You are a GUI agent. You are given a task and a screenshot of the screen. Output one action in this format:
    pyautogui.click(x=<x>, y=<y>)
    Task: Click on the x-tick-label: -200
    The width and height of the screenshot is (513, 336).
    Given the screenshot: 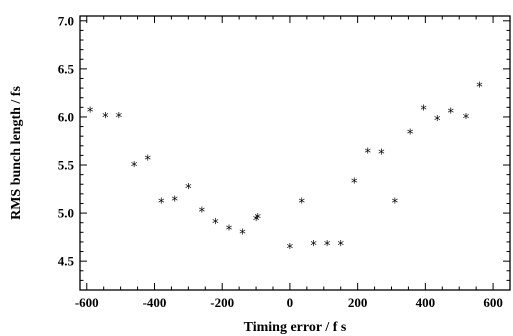 What is the action you would take?
    pyautogui.click(x=222, y=302)
    